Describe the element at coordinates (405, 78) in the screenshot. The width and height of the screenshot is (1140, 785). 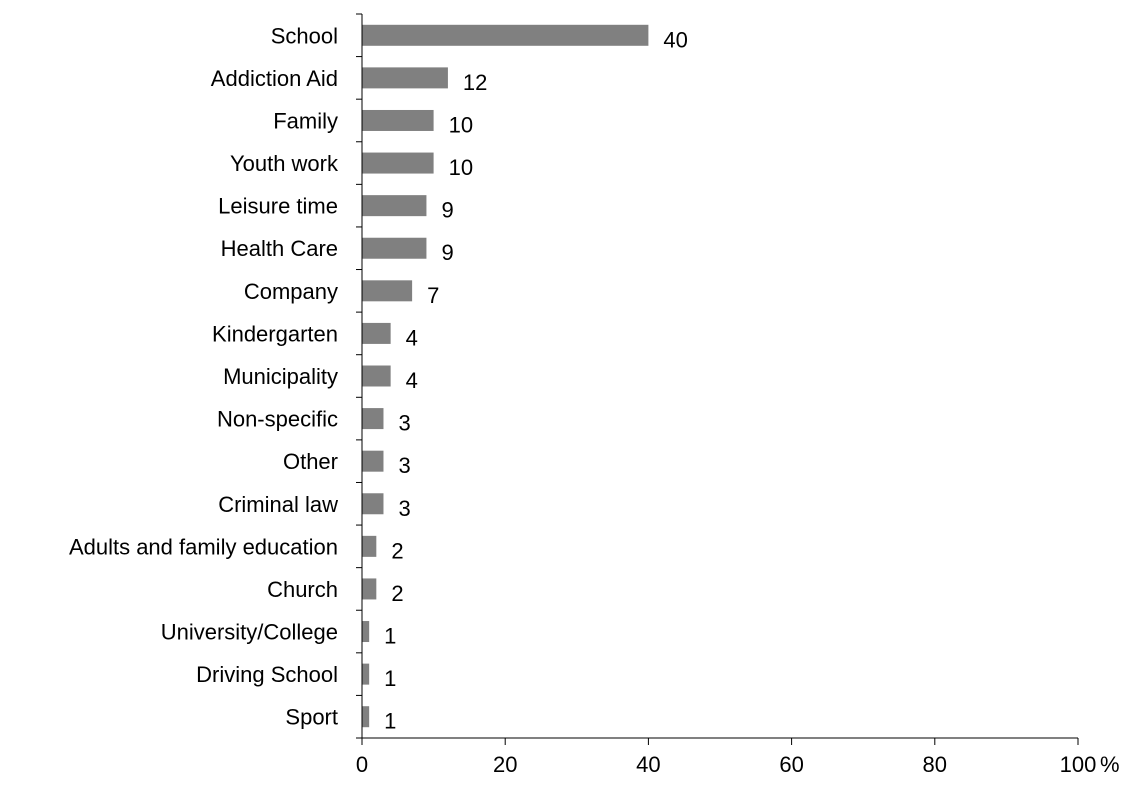
I see `bar-addiction-aid` at that location.